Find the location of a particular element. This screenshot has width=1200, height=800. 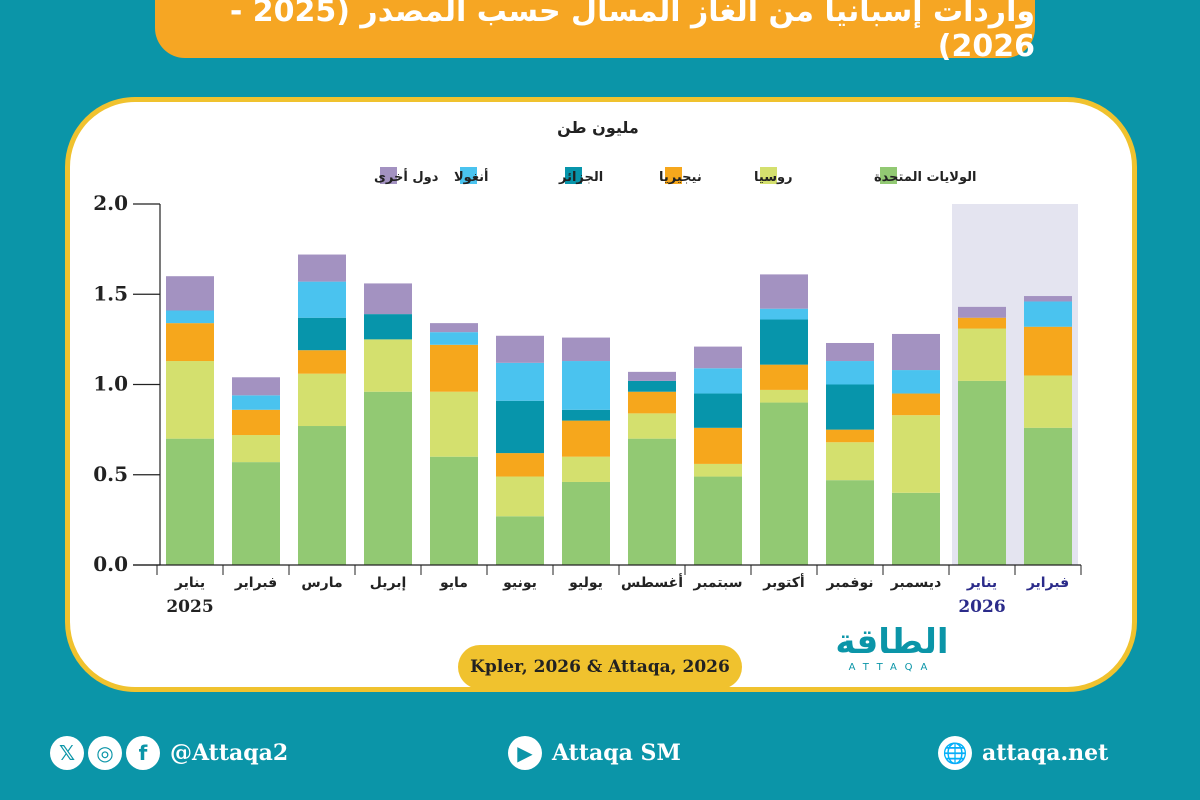

globe-icon: 🌐 is located at coordinates (955, 753).